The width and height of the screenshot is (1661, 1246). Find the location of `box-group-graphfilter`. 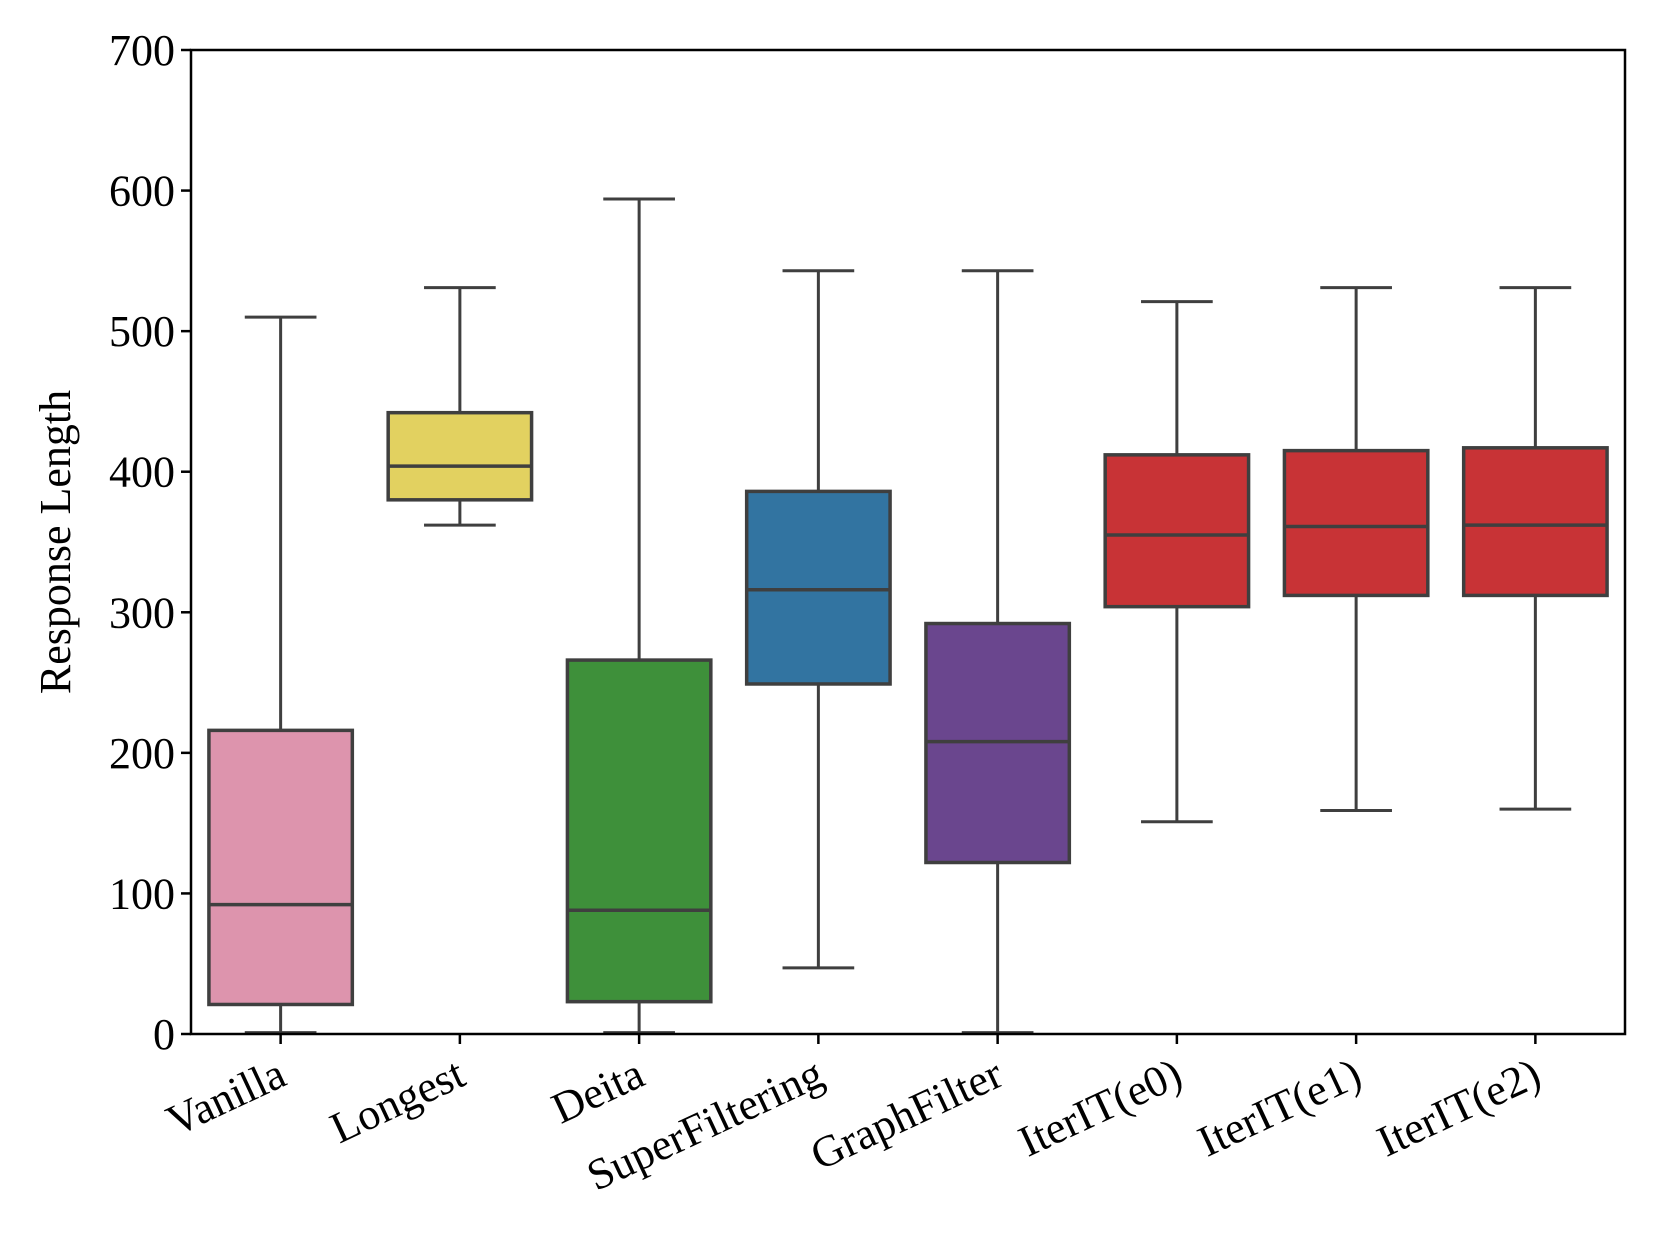

box-group-graphfilter is located at coordinates (998, 652).